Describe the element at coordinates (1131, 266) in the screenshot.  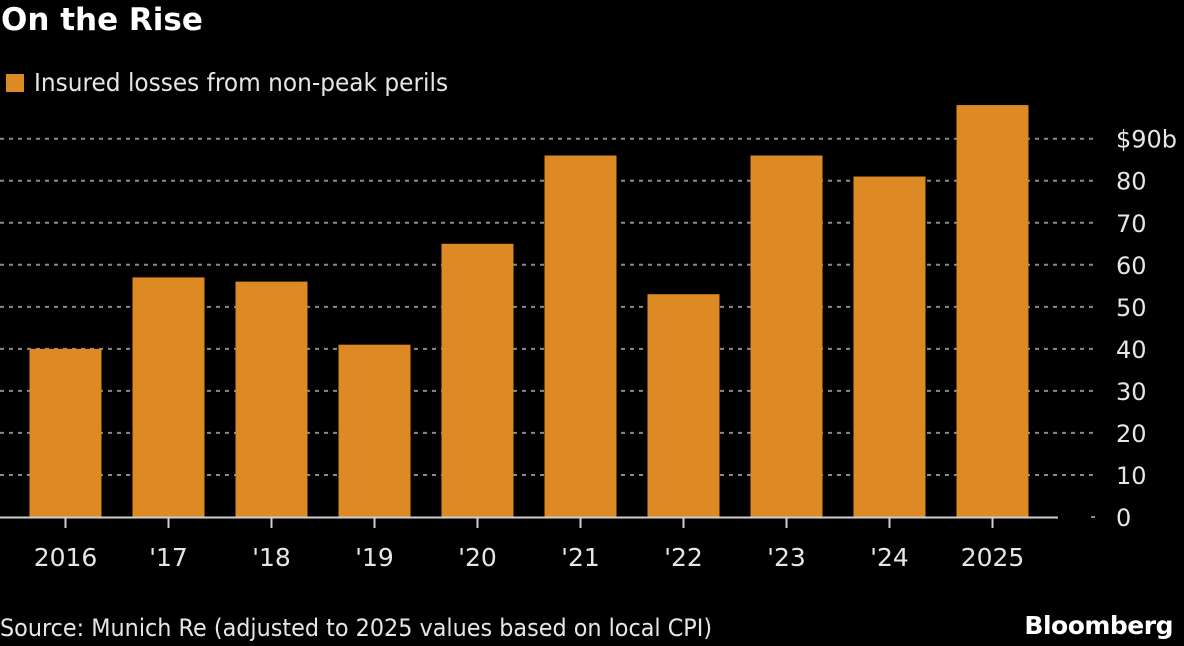
I see `y-tick-label: 60` at that location.